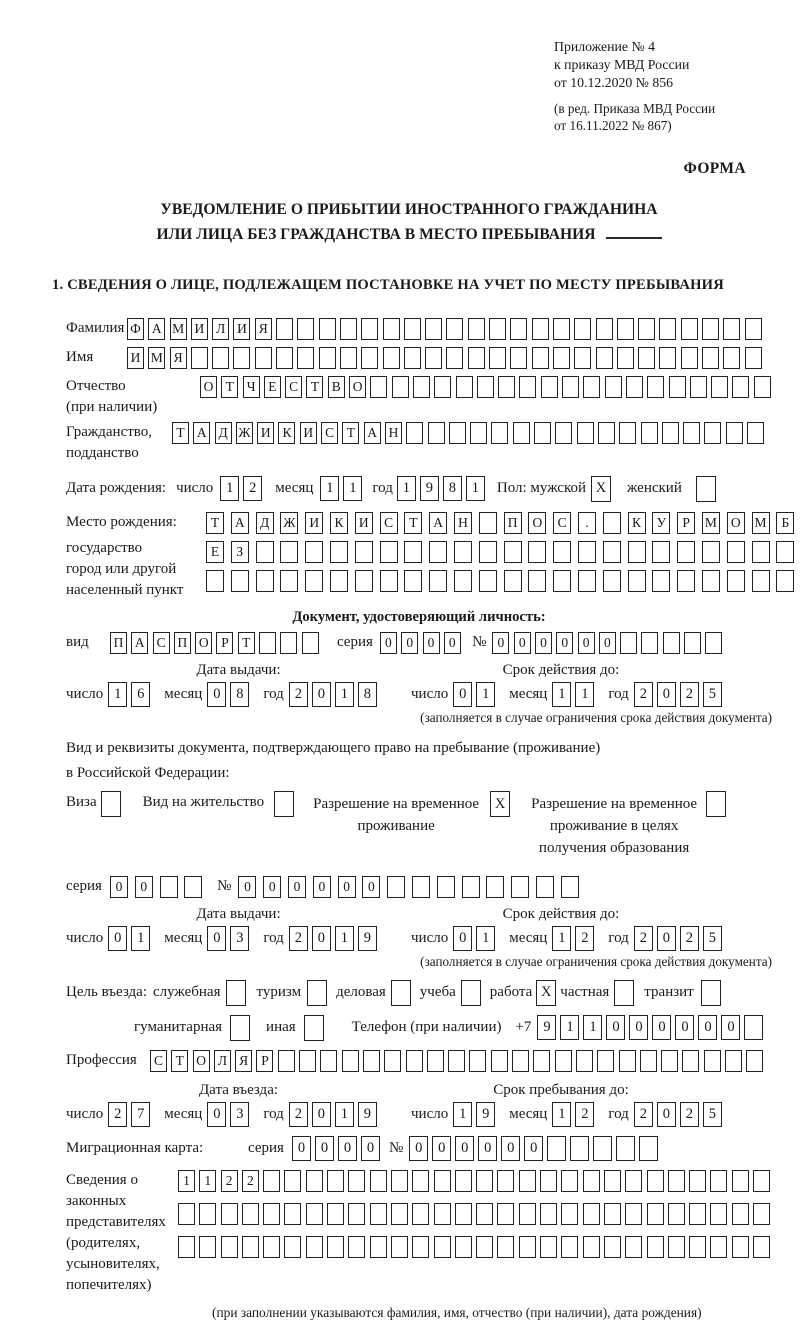 The image size is (800, 1335). I want to click on purpose-study-checkbox, so click(470, 992).